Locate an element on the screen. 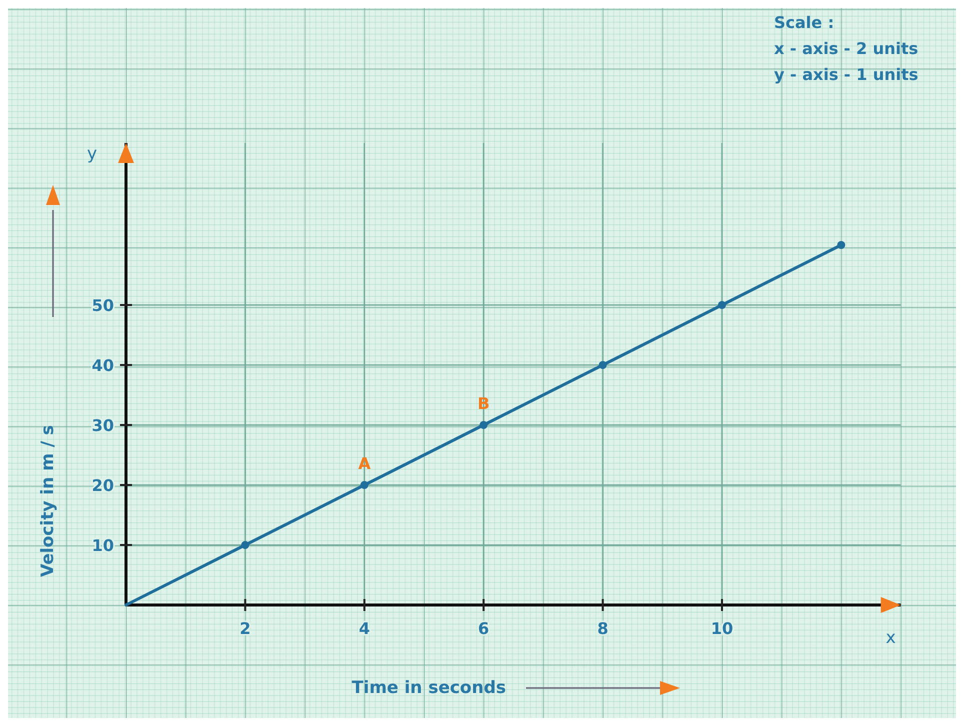  text: y is located at coordinates (92, 154).